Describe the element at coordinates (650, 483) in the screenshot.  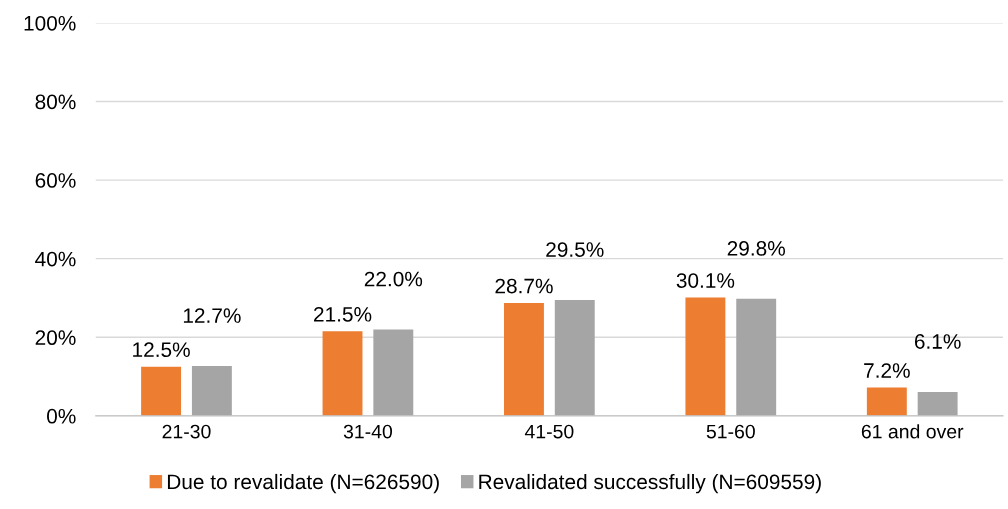
I see `legend-label: Revalidated successfully (N=609559)` at that location.